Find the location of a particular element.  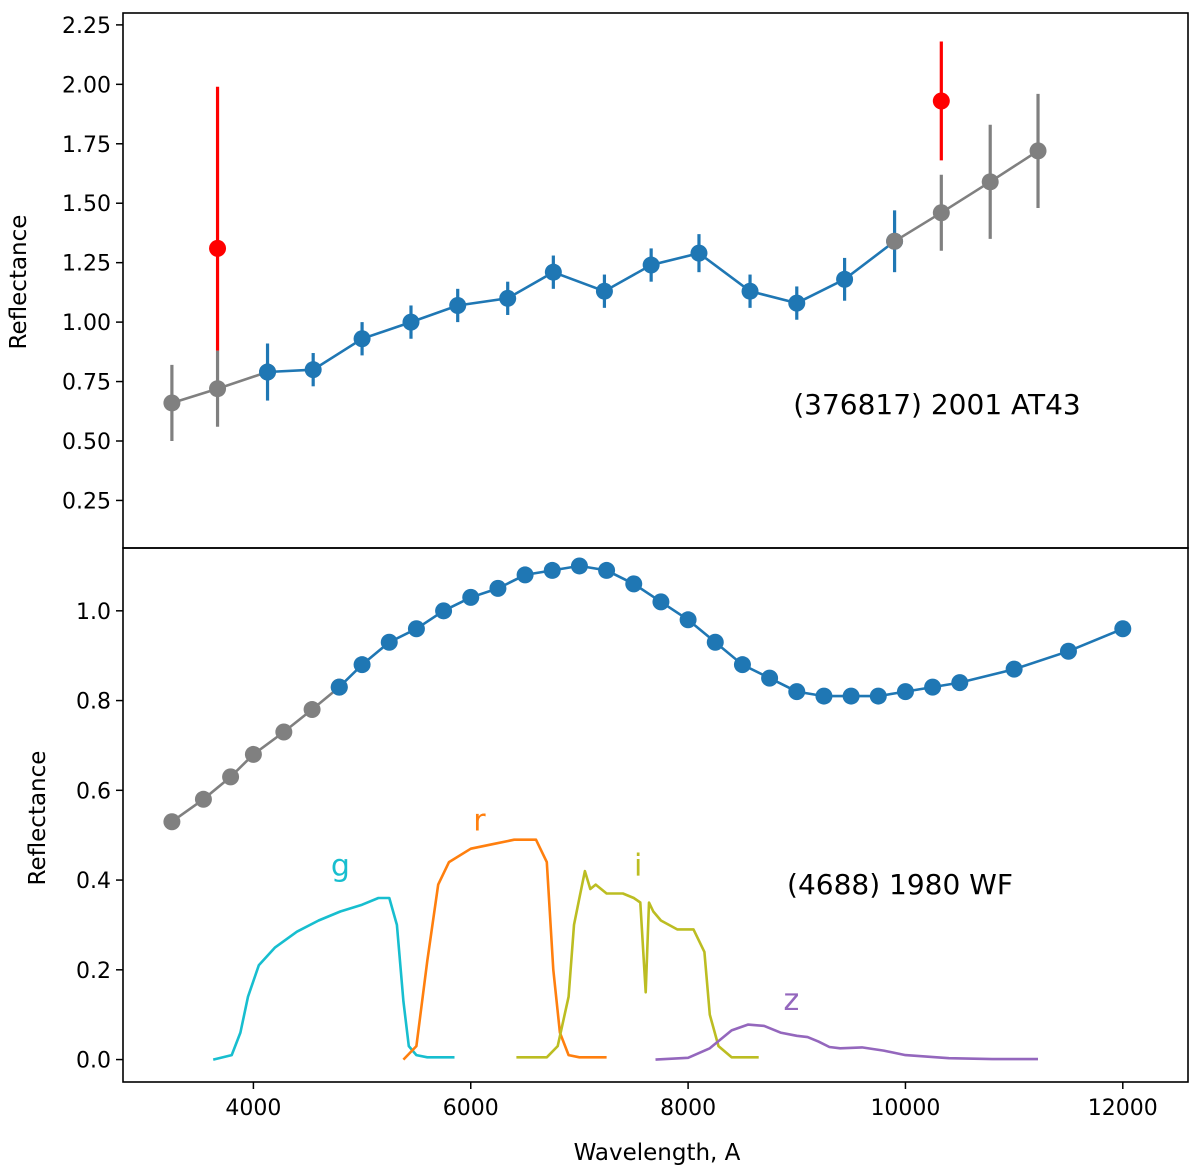

panel-annotation-top: (376817) 2001 AT43 is located at coordinates (937, 404).